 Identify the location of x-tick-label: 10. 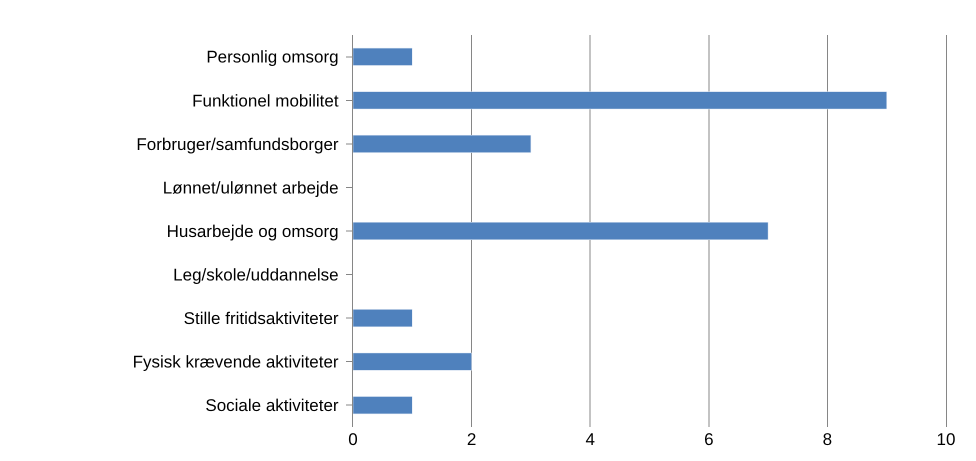
(946, 439).